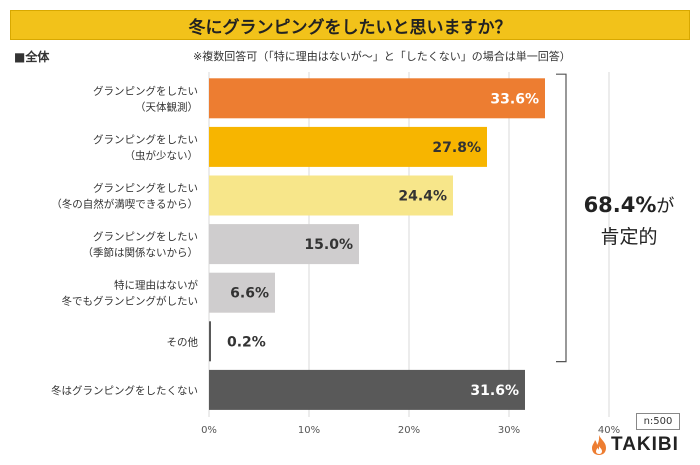 Image resolution: width=700 pixels, height=465 pixels. I want to click on category-label: 特に理由はないが, so click(156, 285).